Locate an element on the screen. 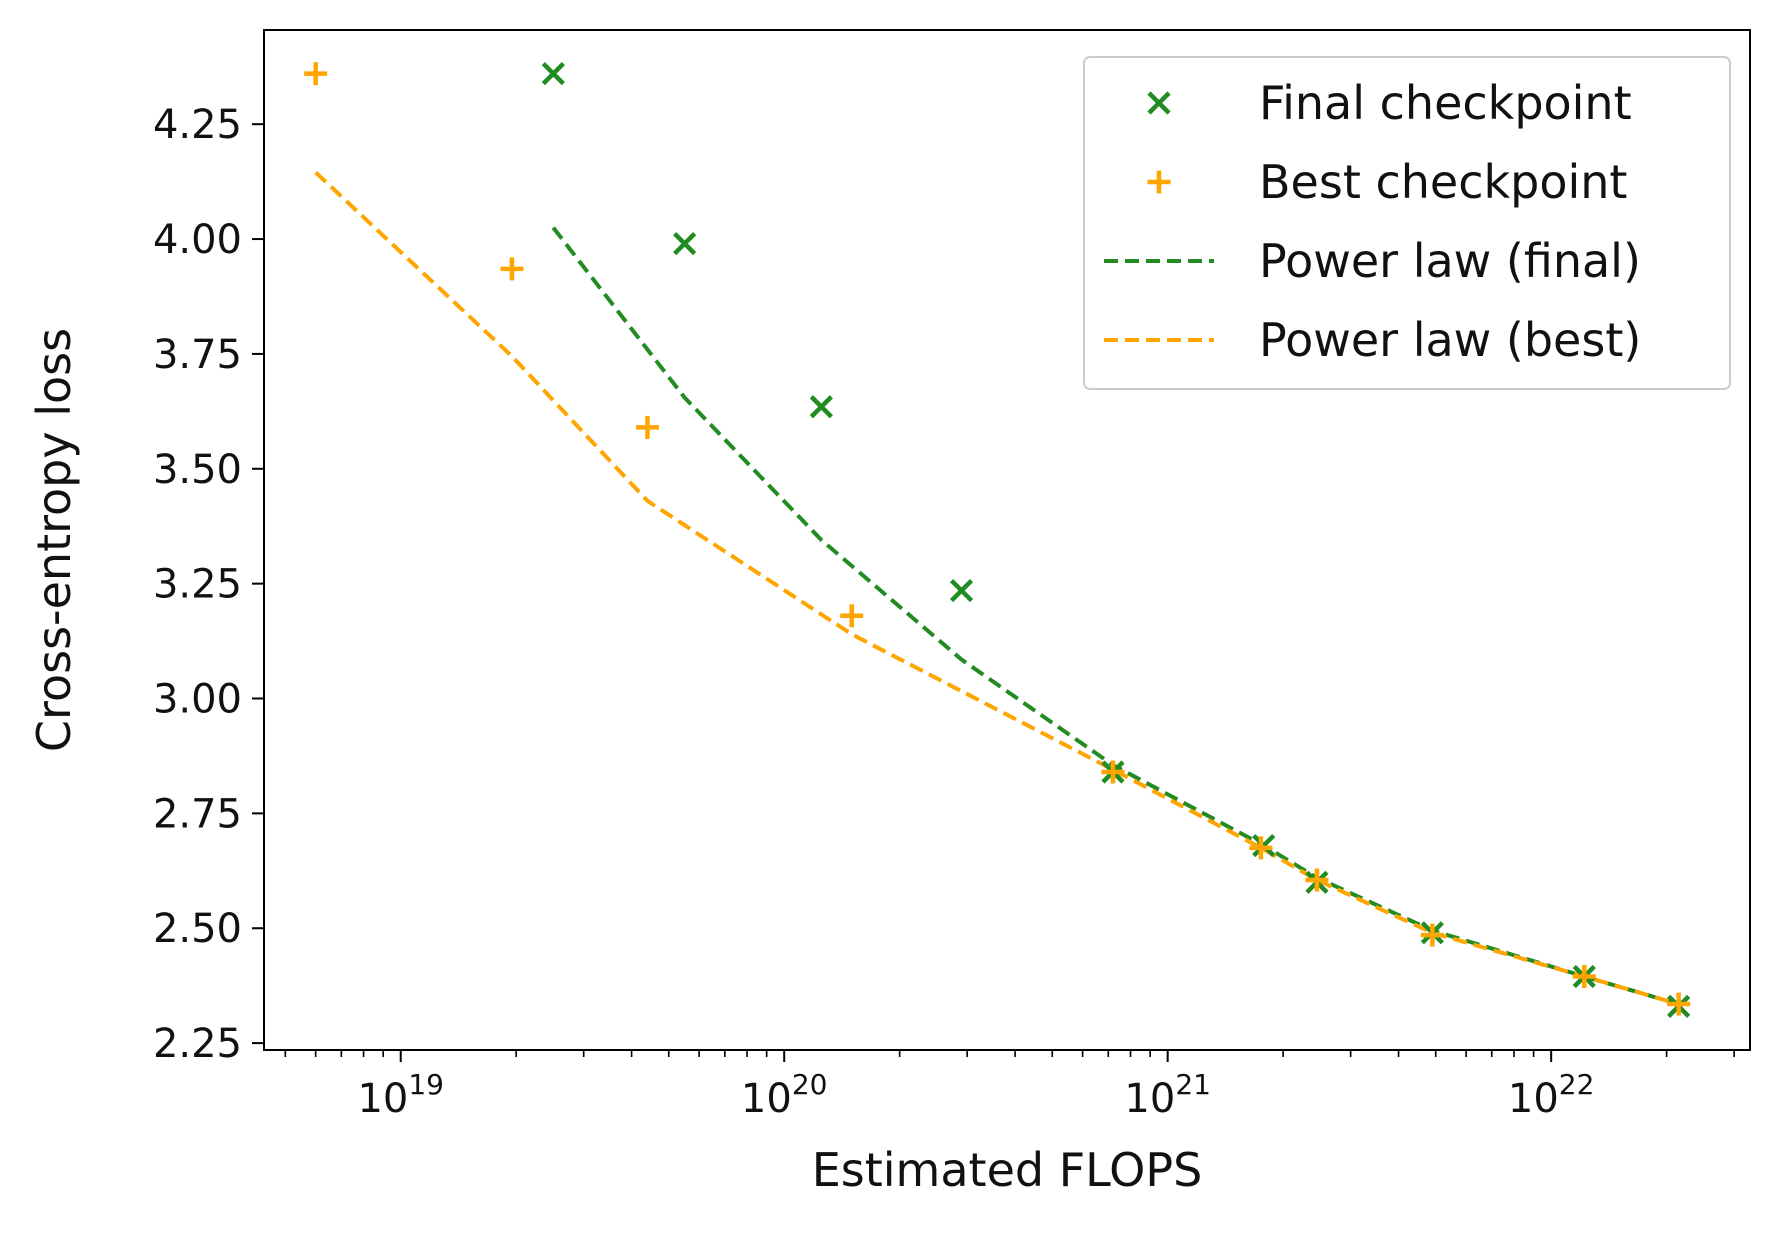  y-tick-label: 3.25 is located at coordinates (197, 585).